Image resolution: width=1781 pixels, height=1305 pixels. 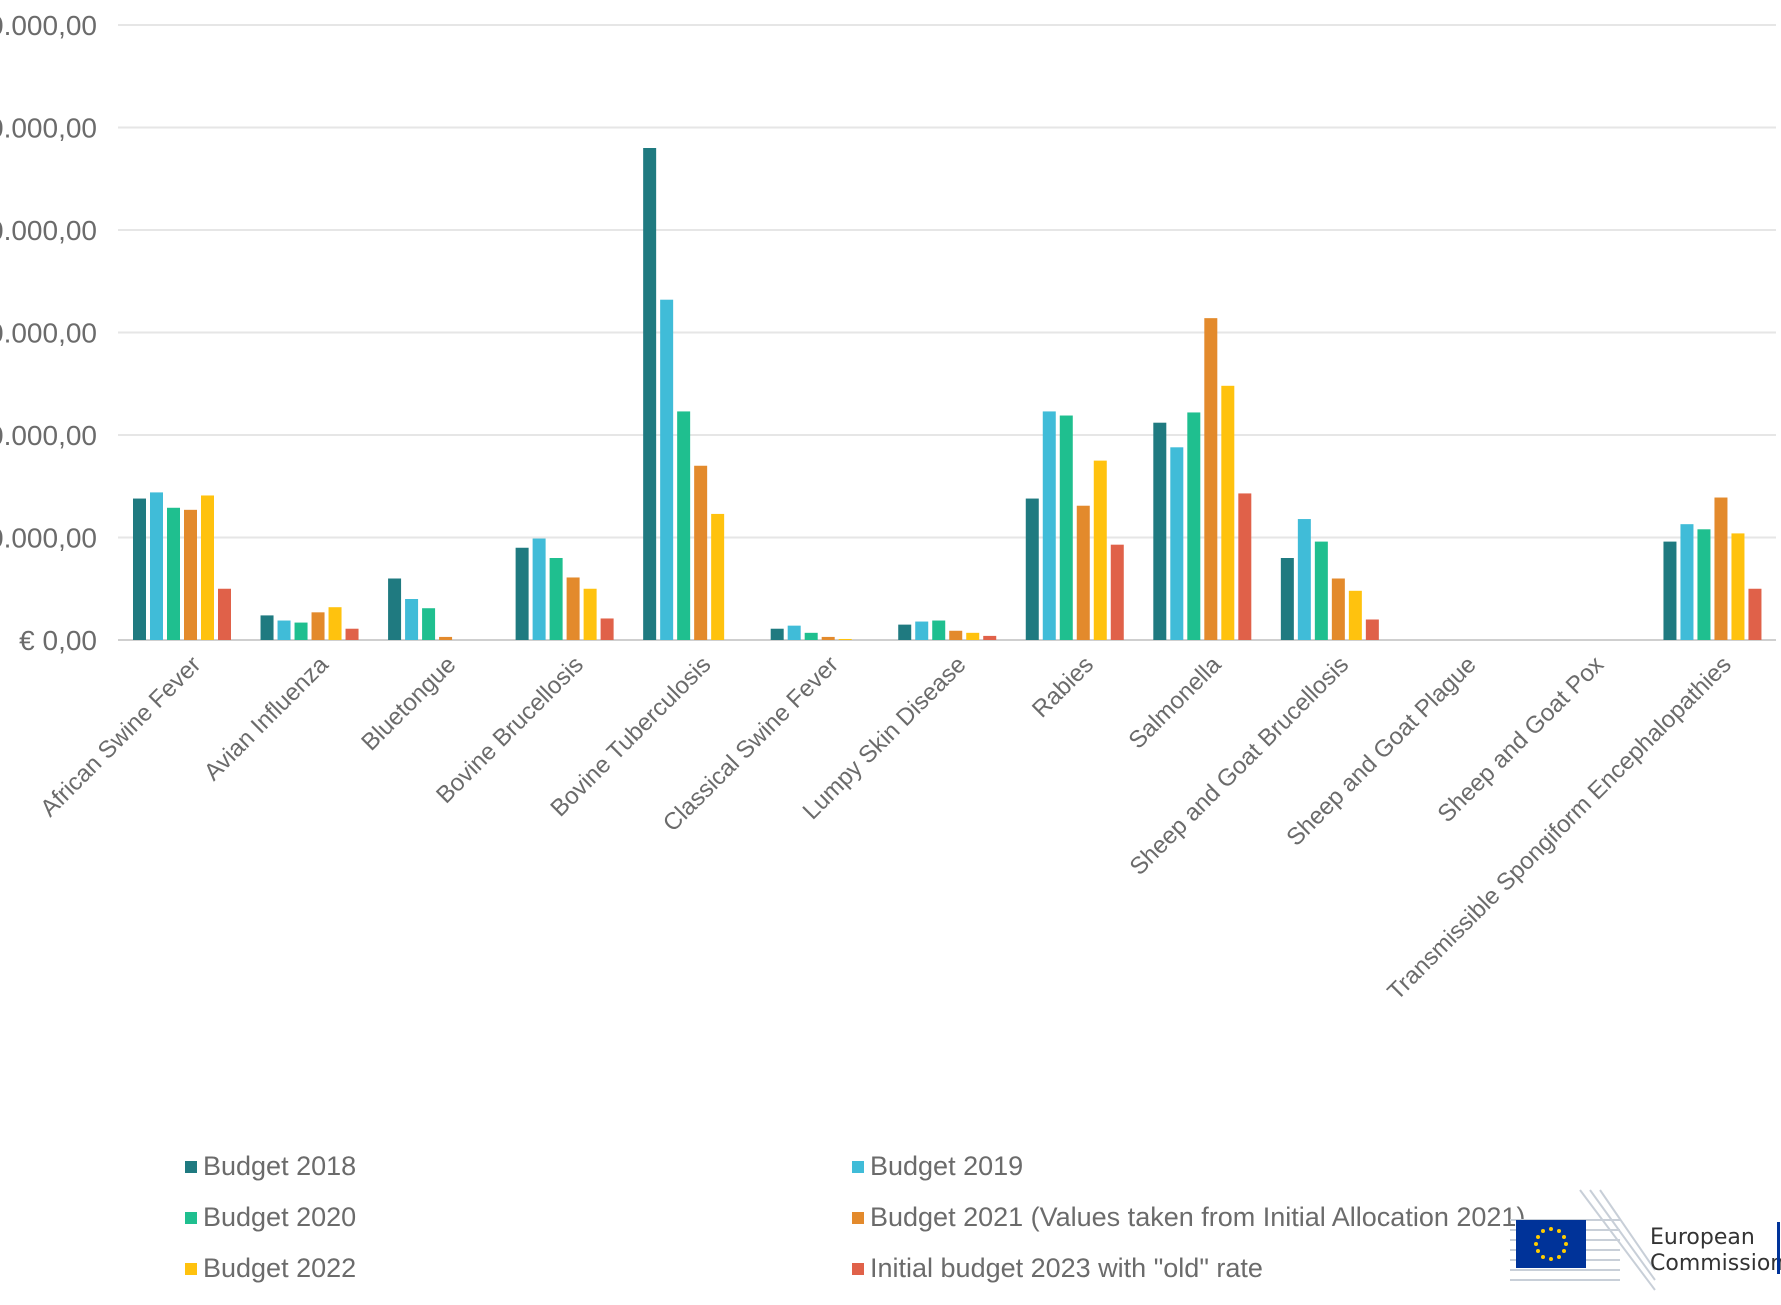 What do you see at coordinates (280, 1268) in the screenshot?
I see `legend-label: Budget 2022` at bounding box center [280, 1268].